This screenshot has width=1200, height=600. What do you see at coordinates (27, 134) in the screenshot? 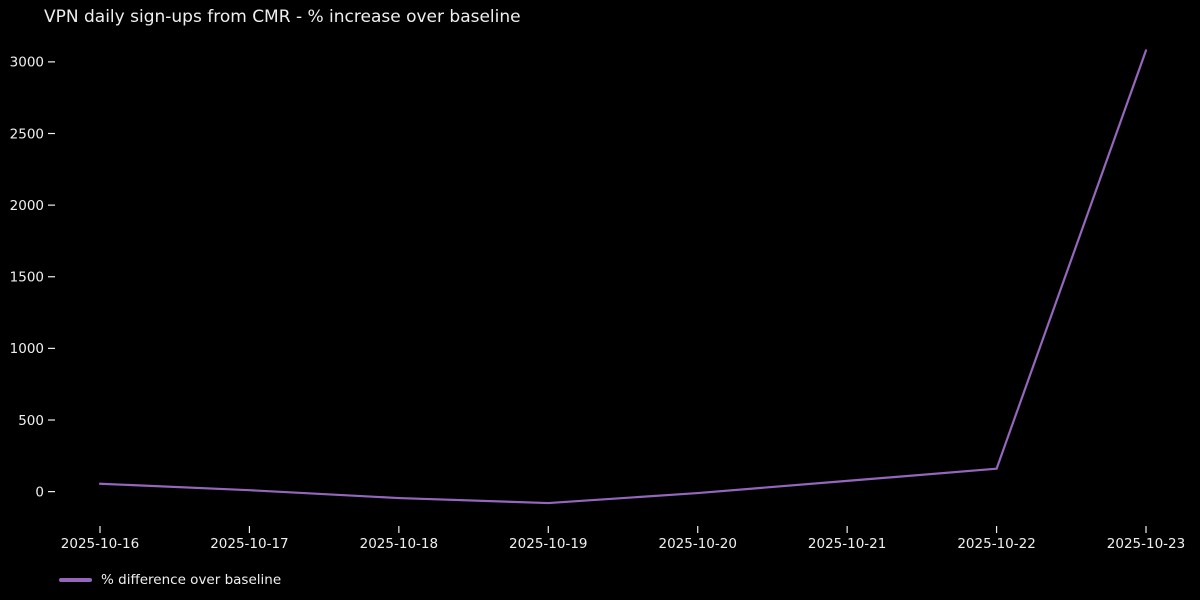
I see `y-tick-label: 2500` at bounding box center [27, 134].